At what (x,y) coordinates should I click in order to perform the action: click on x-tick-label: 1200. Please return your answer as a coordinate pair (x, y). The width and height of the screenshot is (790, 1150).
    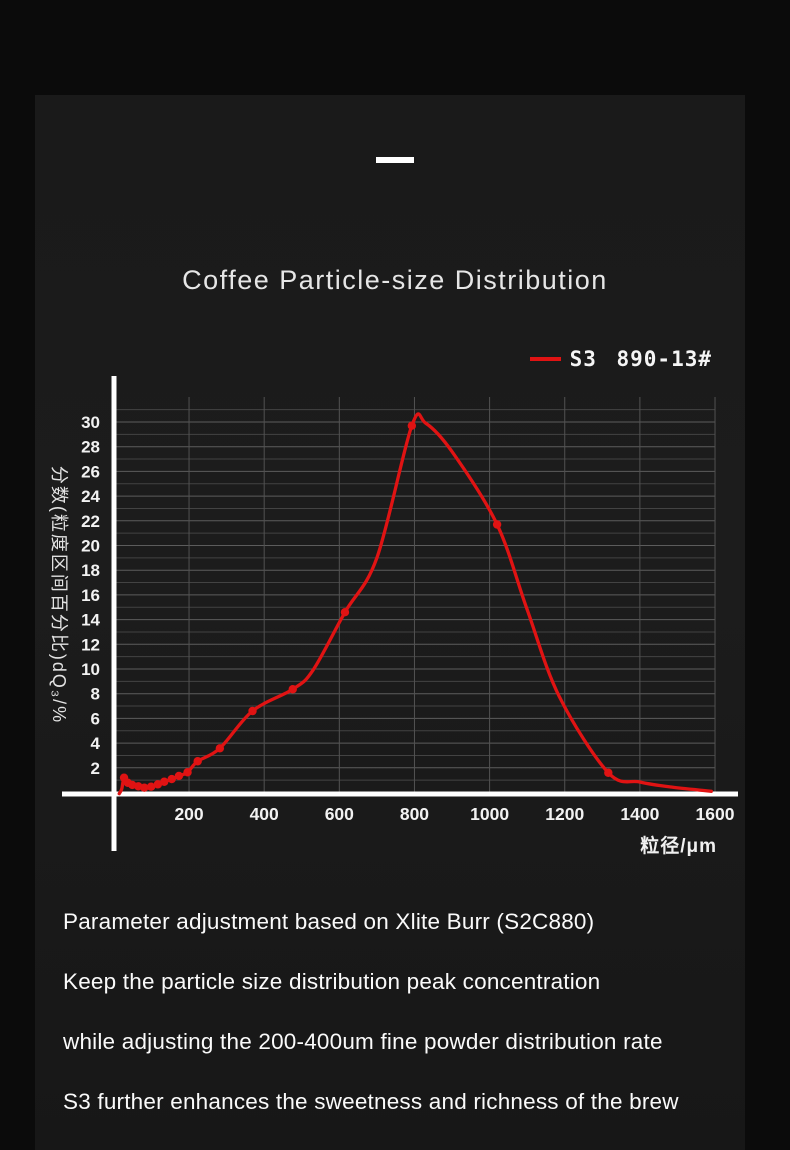
    Looking at the image, I should click on (564, 814).